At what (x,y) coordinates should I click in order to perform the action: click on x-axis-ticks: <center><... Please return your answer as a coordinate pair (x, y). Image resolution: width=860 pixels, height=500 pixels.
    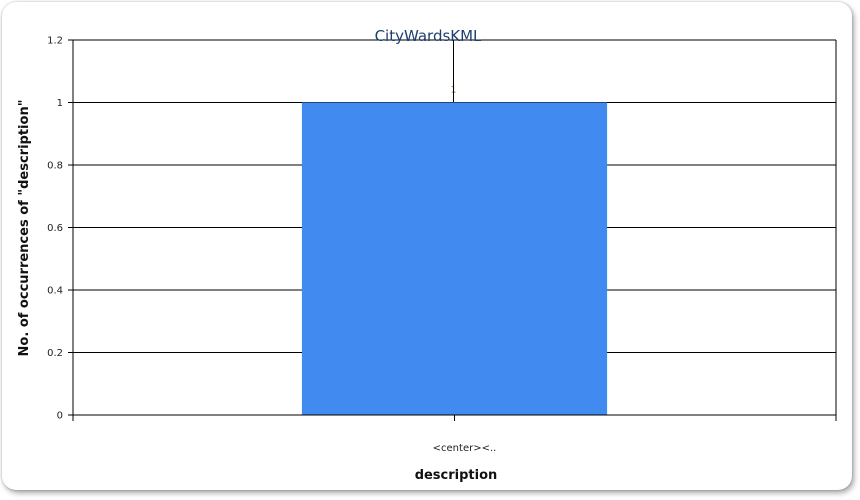
    Looking at the image, I should click on (465, 434).